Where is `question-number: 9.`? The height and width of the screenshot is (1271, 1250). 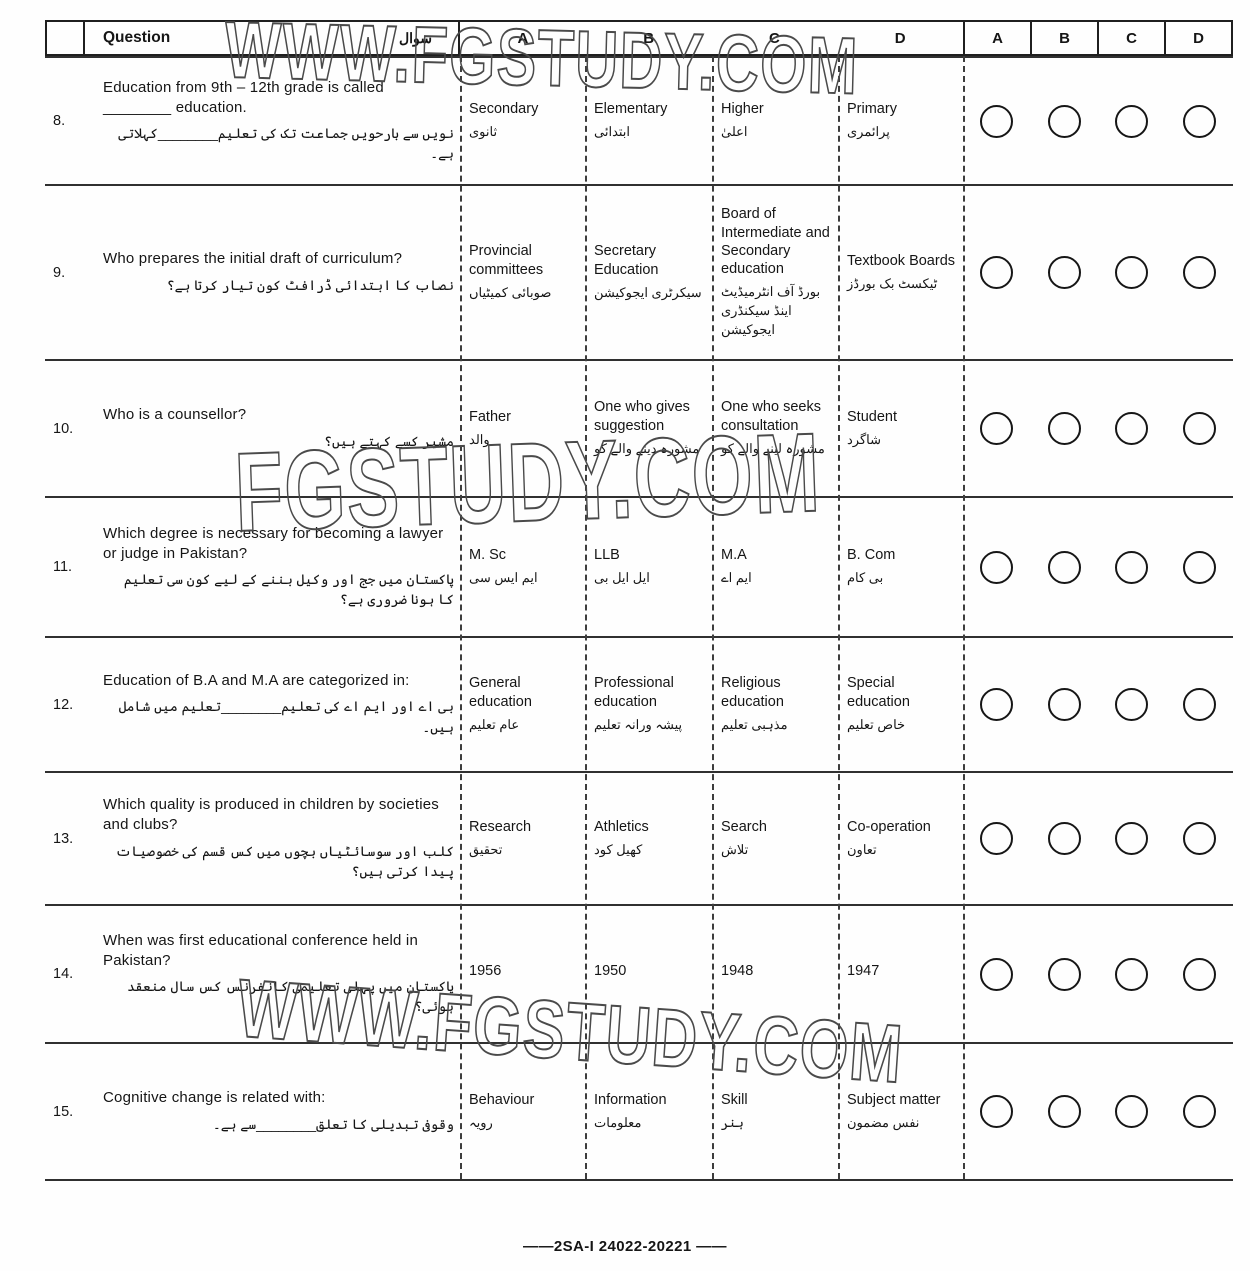
question-number: 9. is located at coordinates (59, 272).